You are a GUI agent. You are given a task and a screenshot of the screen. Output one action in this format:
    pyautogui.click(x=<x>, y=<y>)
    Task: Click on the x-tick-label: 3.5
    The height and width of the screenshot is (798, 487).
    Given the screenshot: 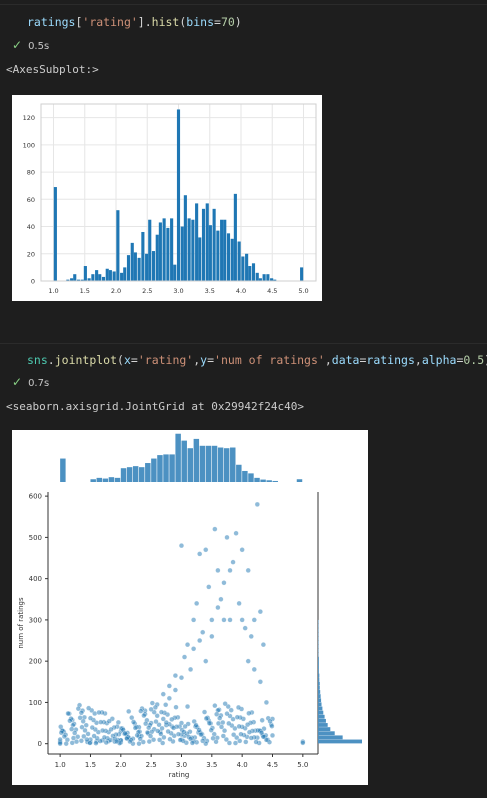 What is the action you would take?
    pyautogui.click(x=210, y=291)
    